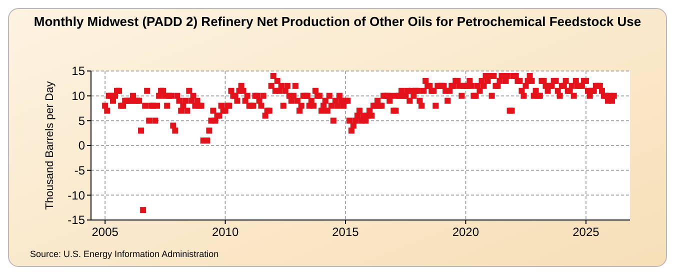  What do you see at coordinates (50, 145) in the screenshot?
I see `y-axis-title: Thousand Barrels per Day` at bounding box center [50, 145].